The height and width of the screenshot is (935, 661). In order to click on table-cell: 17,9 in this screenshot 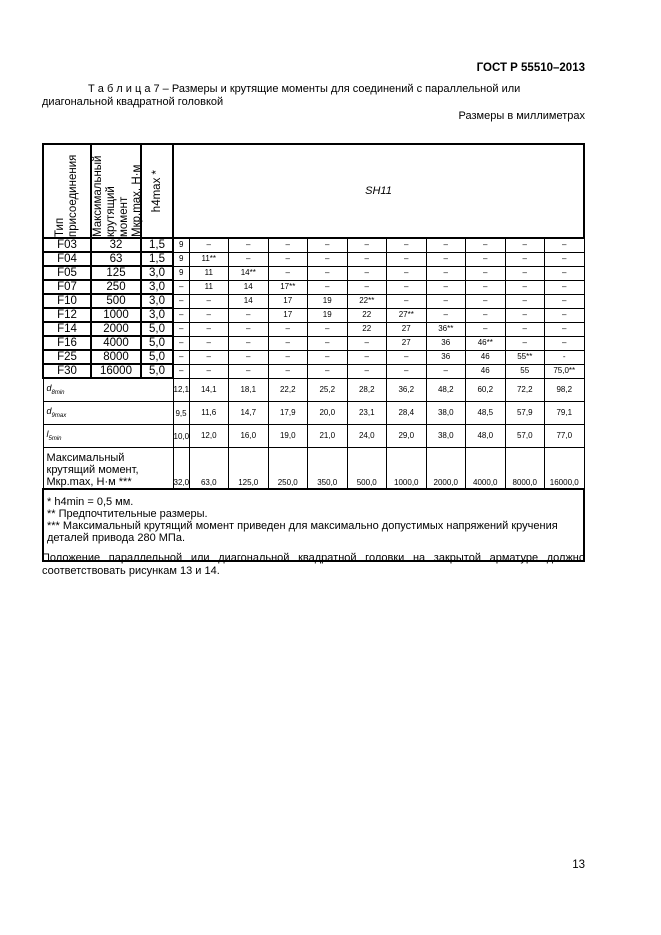, I will do `click(287, 413)`.